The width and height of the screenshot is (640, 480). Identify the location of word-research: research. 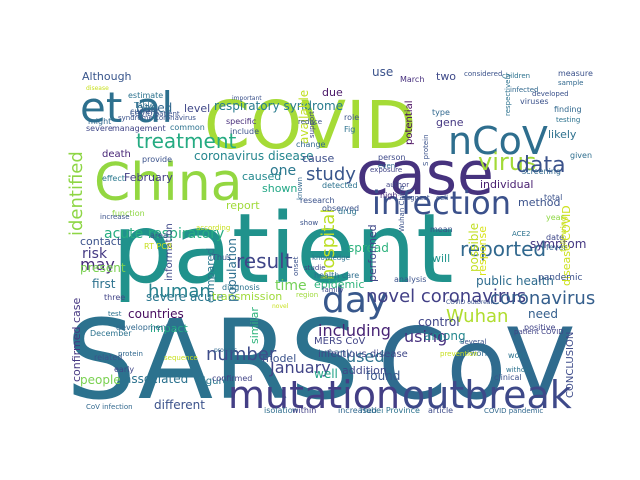
(317, 200).